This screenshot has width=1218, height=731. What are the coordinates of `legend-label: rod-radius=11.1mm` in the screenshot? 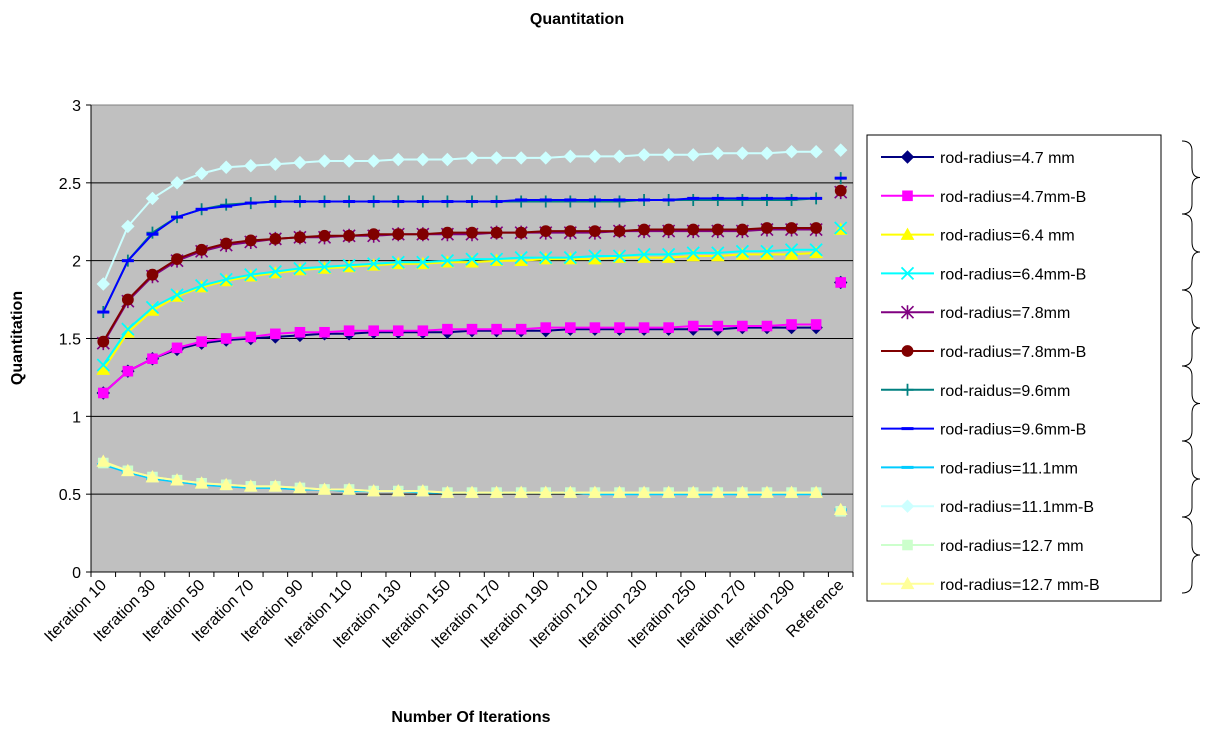 It's located at (1009, 468).